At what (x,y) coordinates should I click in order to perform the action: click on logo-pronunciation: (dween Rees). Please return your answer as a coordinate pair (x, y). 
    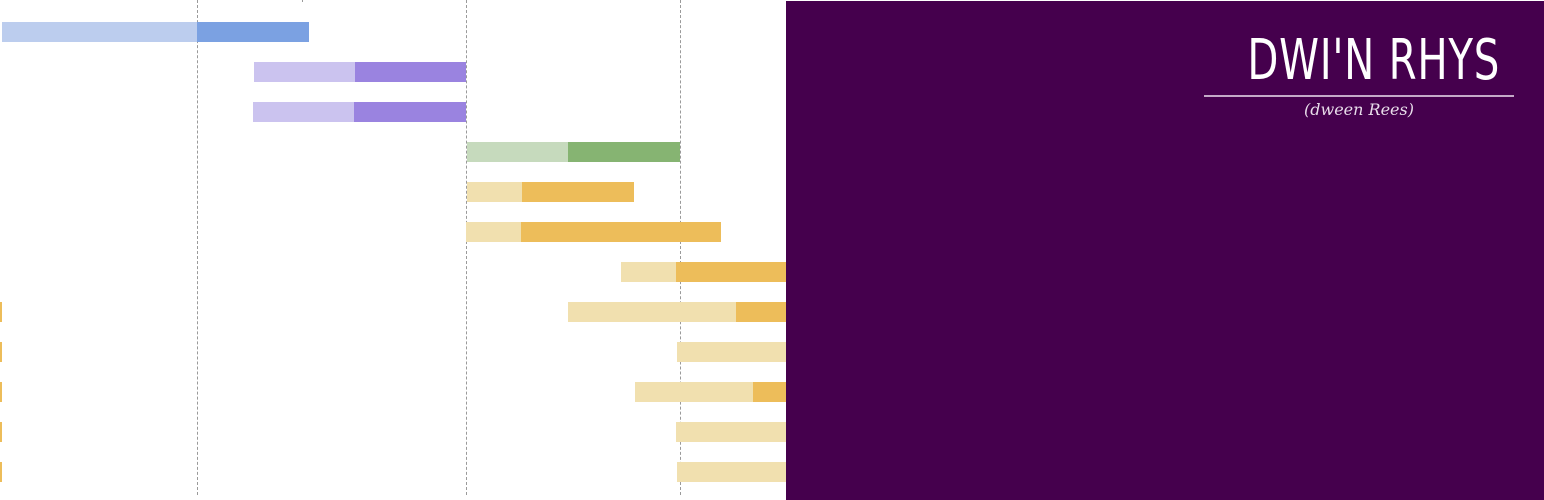
    Looking at the image, I should click on (1359, 109).